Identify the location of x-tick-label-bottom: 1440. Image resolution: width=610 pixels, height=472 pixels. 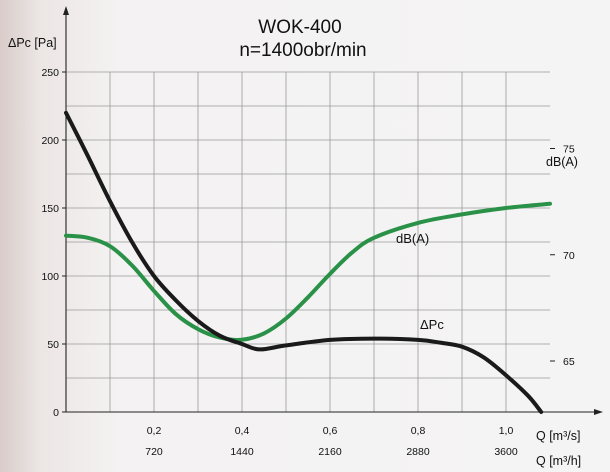
(242, 452).